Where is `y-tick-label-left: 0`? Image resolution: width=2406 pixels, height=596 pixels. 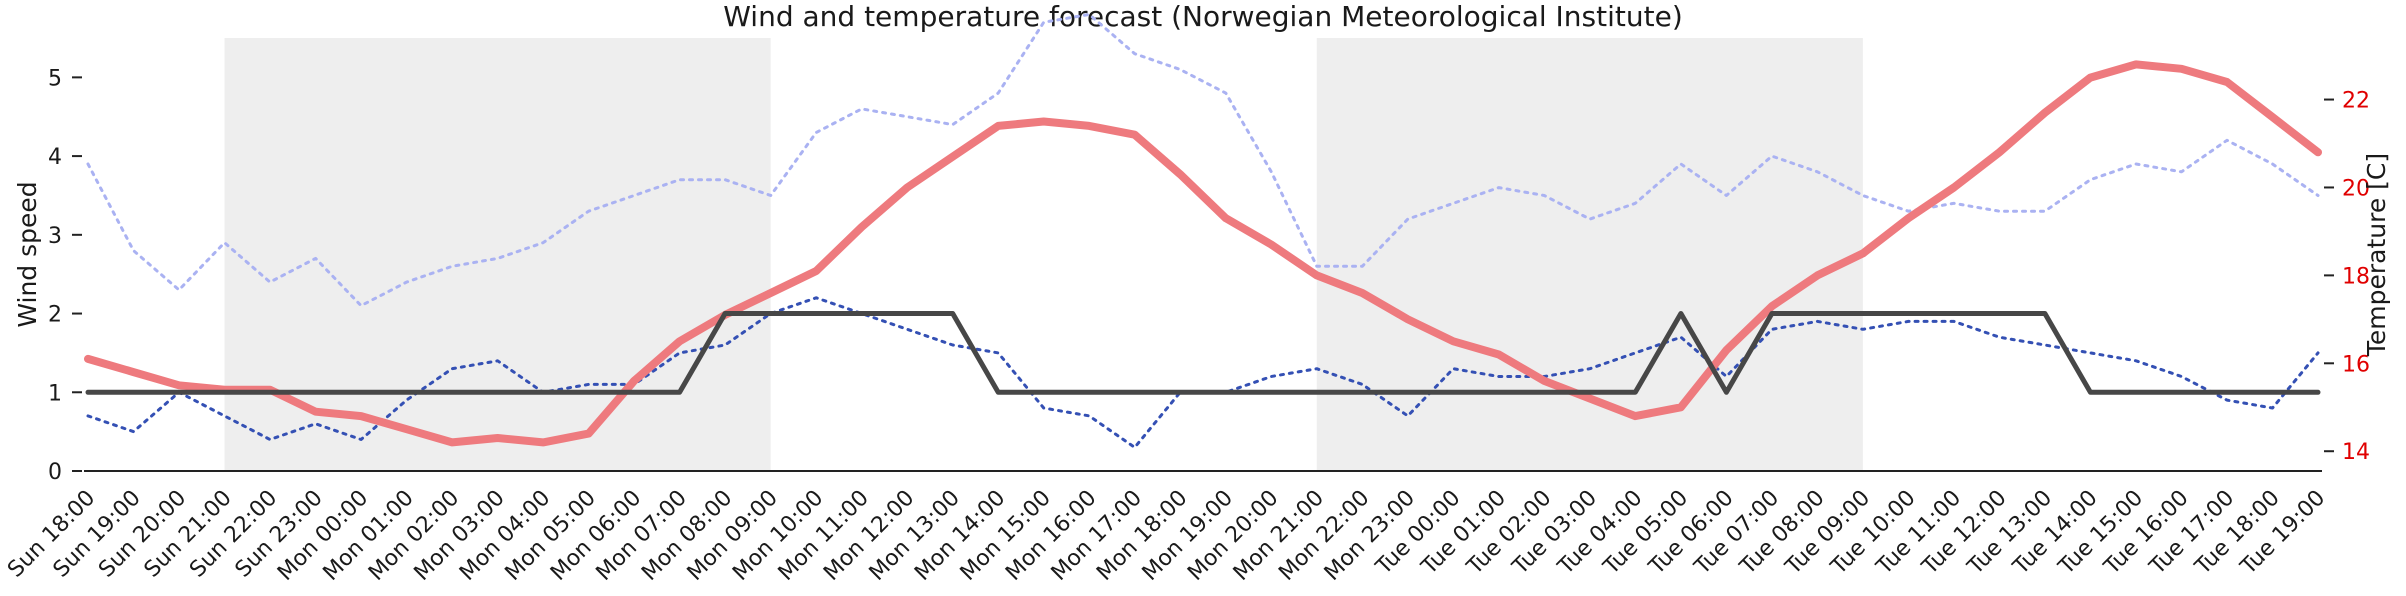
y-tick-label-left: 0 is located at coordinates (55, 472).